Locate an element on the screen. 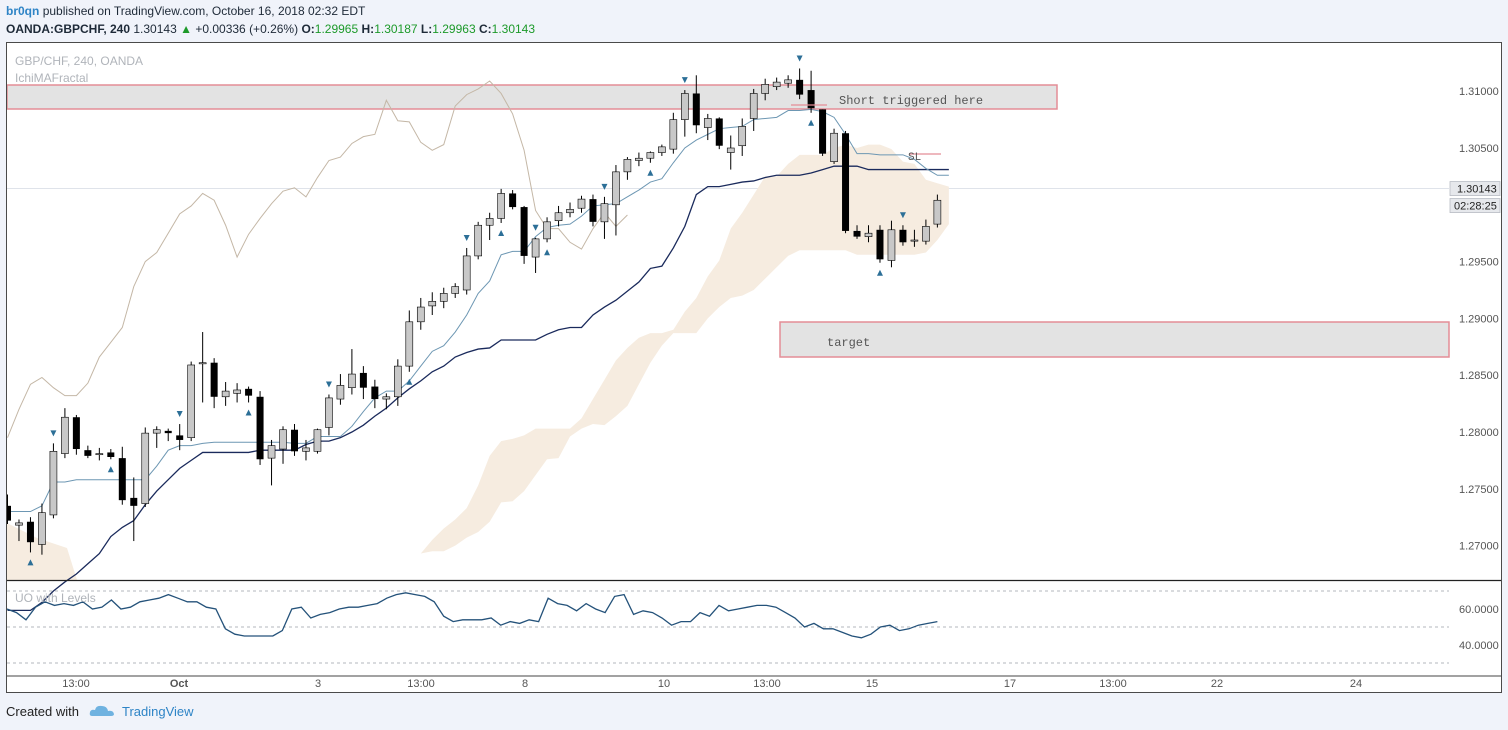  oscillator-tick-label: 40.0000 is located at coordinates (1479, 646).